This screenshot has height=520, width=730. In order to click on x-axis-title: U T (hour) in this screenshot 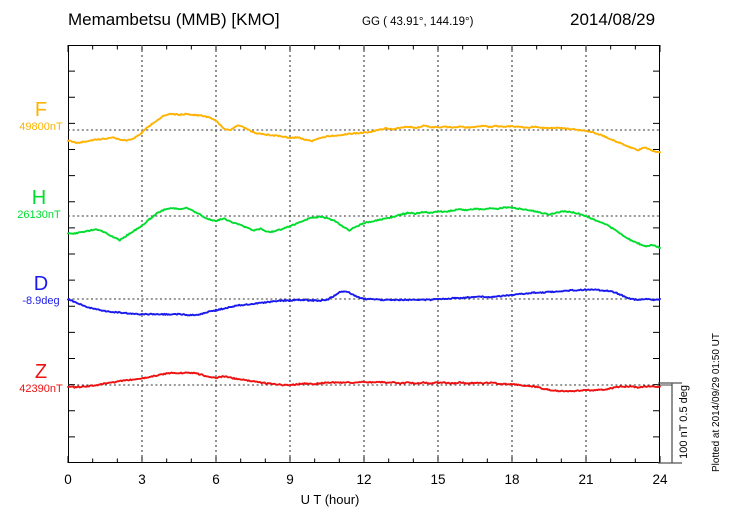, I will do `click(365, 499)`.